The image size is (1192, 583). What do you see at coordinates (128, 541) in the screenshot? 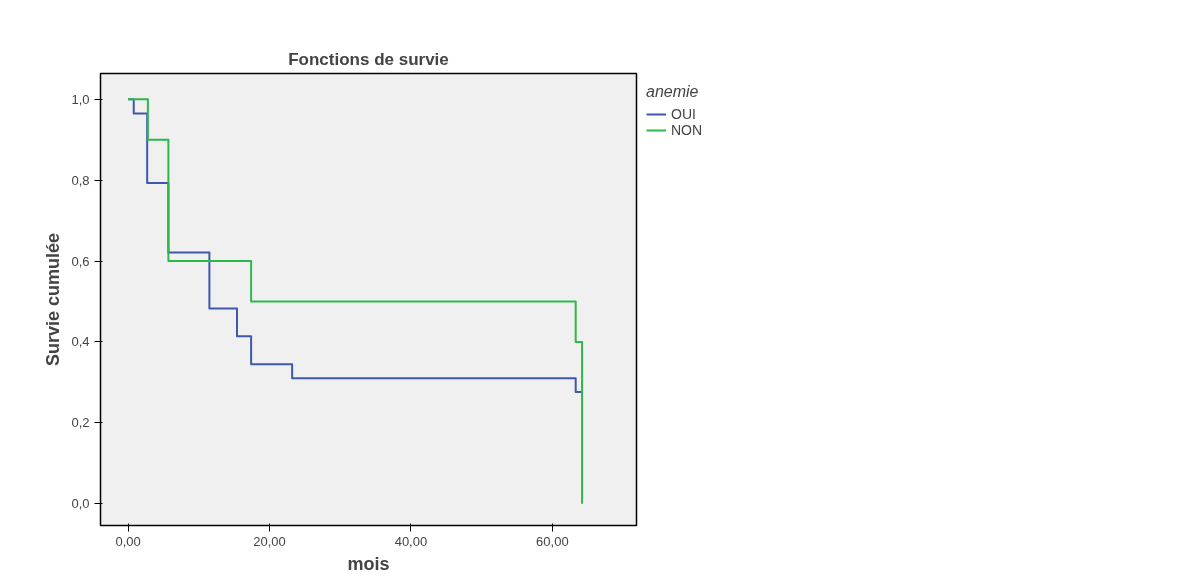
I see `x-tick-label: 0,00` at bounding box center [128, 541].